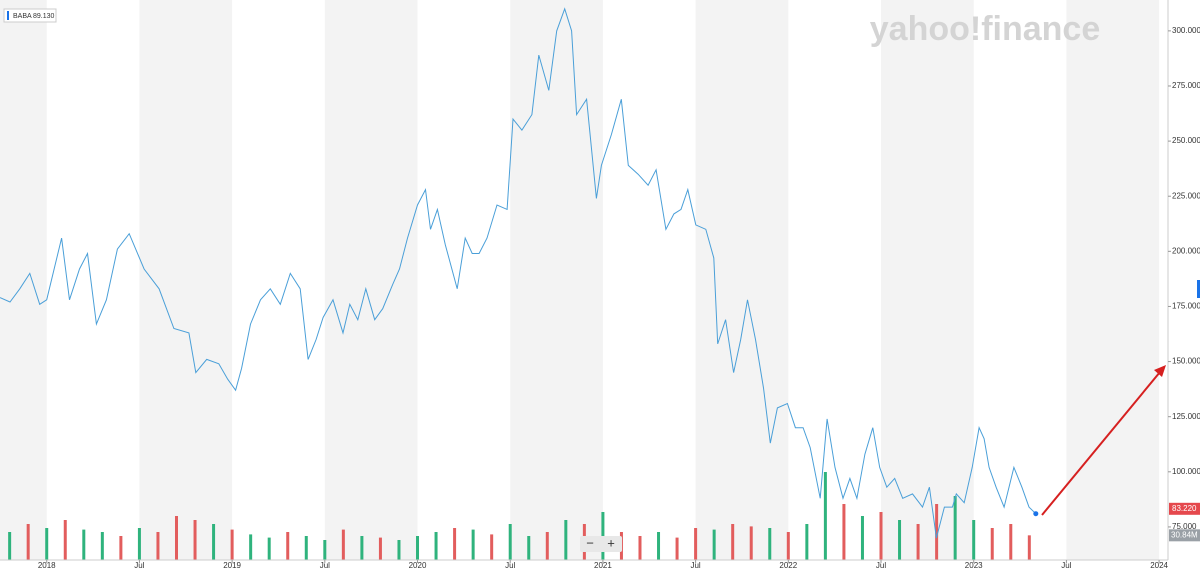 The width and height of the screenshot is (1200, 571). What do you see at coordinates (1186, 416) in the screenshot?
I see `y-tick-label: 125.000` at bounding box center [1186, 416].